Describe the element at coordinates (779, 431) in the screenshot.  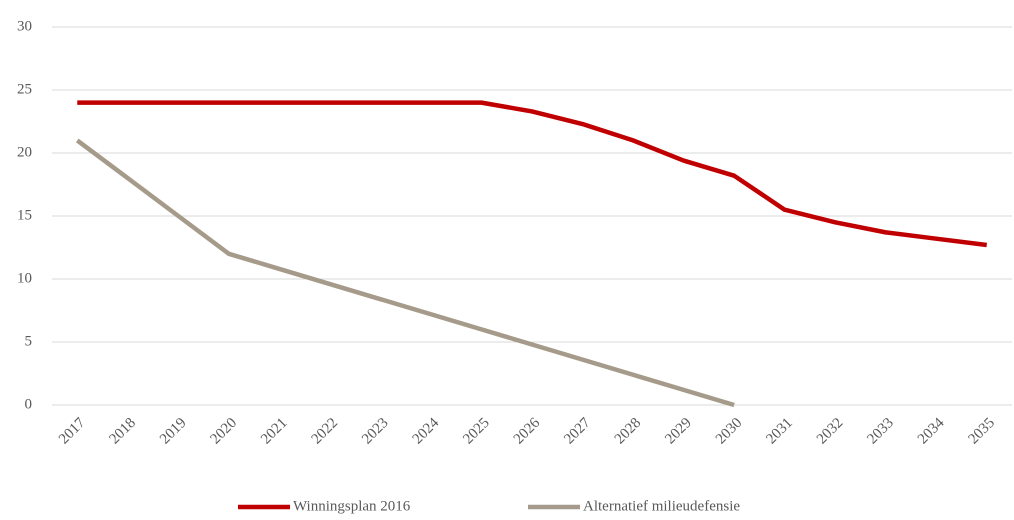
I see `x-tick-label: 2031` at that location.